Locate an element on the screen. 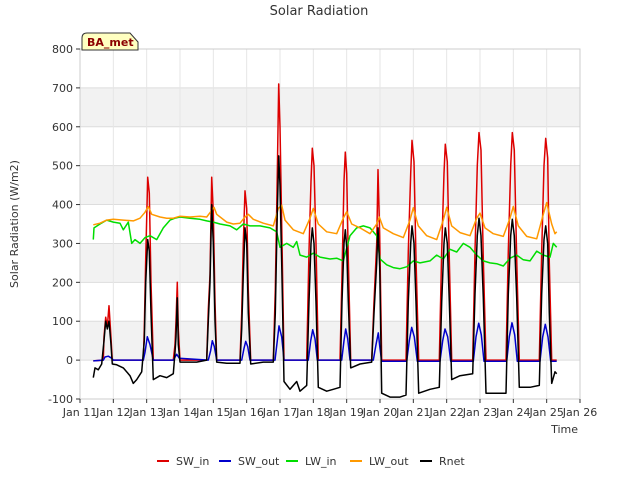  y-tick-label: 300 is located at coordinates (62, 243).